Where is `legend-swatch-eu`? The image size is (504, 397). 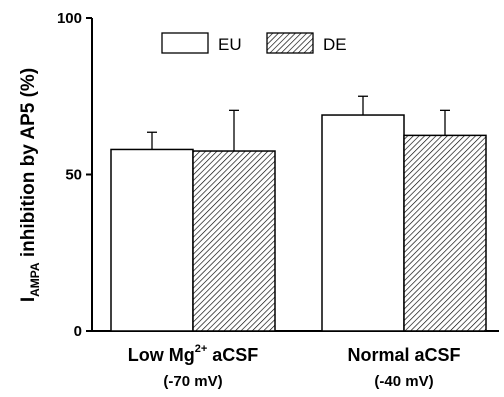
legend-swatch-eu is located at coordinates (185, 43).